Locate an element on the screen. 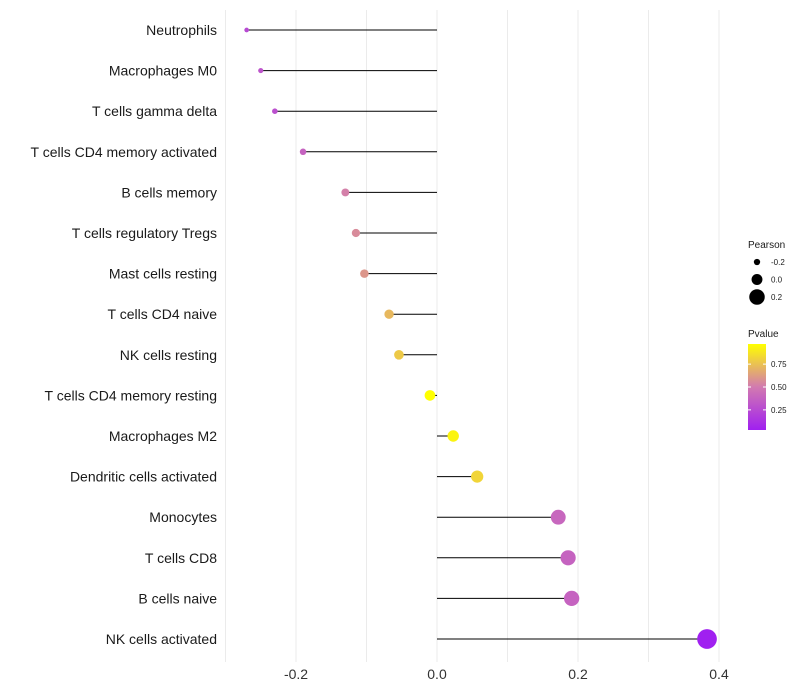 The height and width of the screenshot is (700, 800). color-legend-title: Pvalue is located at coordinates (763, 334).